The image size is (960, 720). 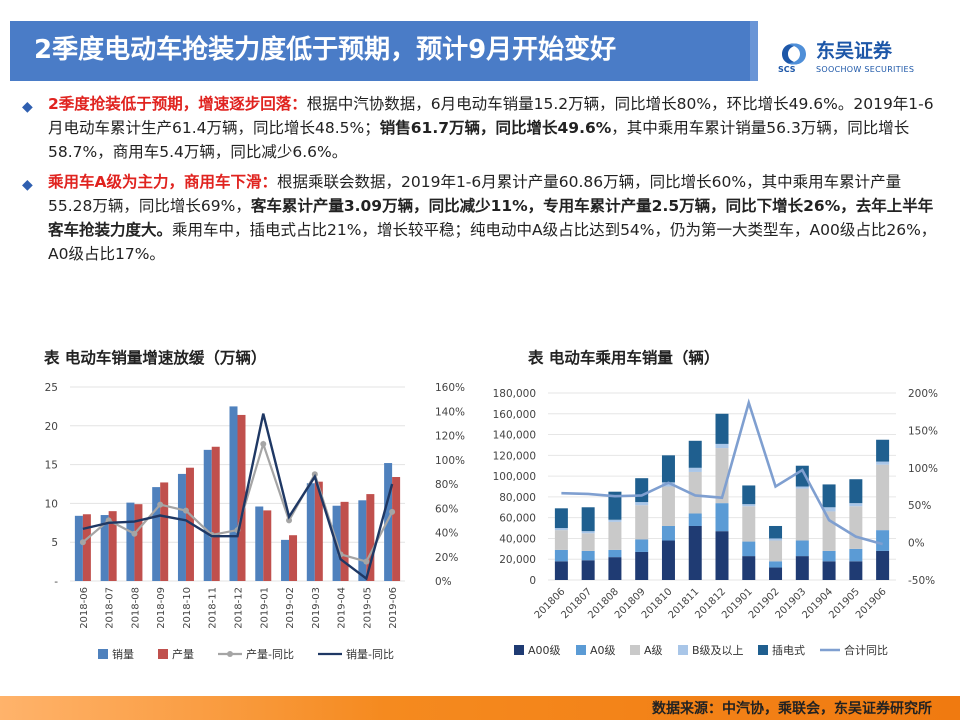 What do you see at coordinates (270, 654) in the screenshot?
I see `legend-production-yoy: 产量-同比` at bounding box center [270, 654].